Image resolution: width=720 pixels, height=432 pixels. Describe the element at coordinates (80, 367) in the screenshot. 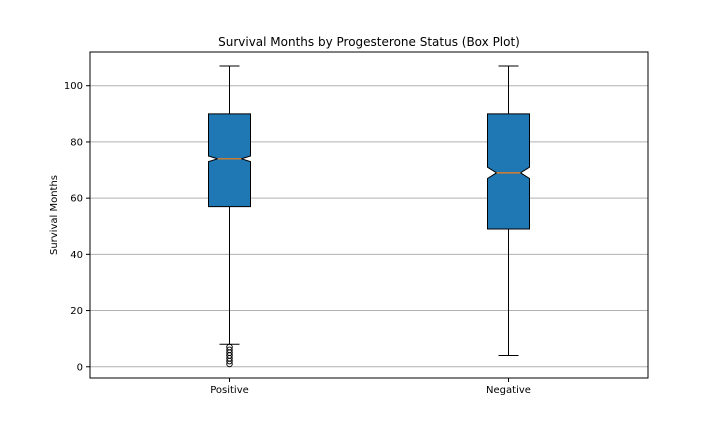

I see `y-tick-label: 0` at that location.